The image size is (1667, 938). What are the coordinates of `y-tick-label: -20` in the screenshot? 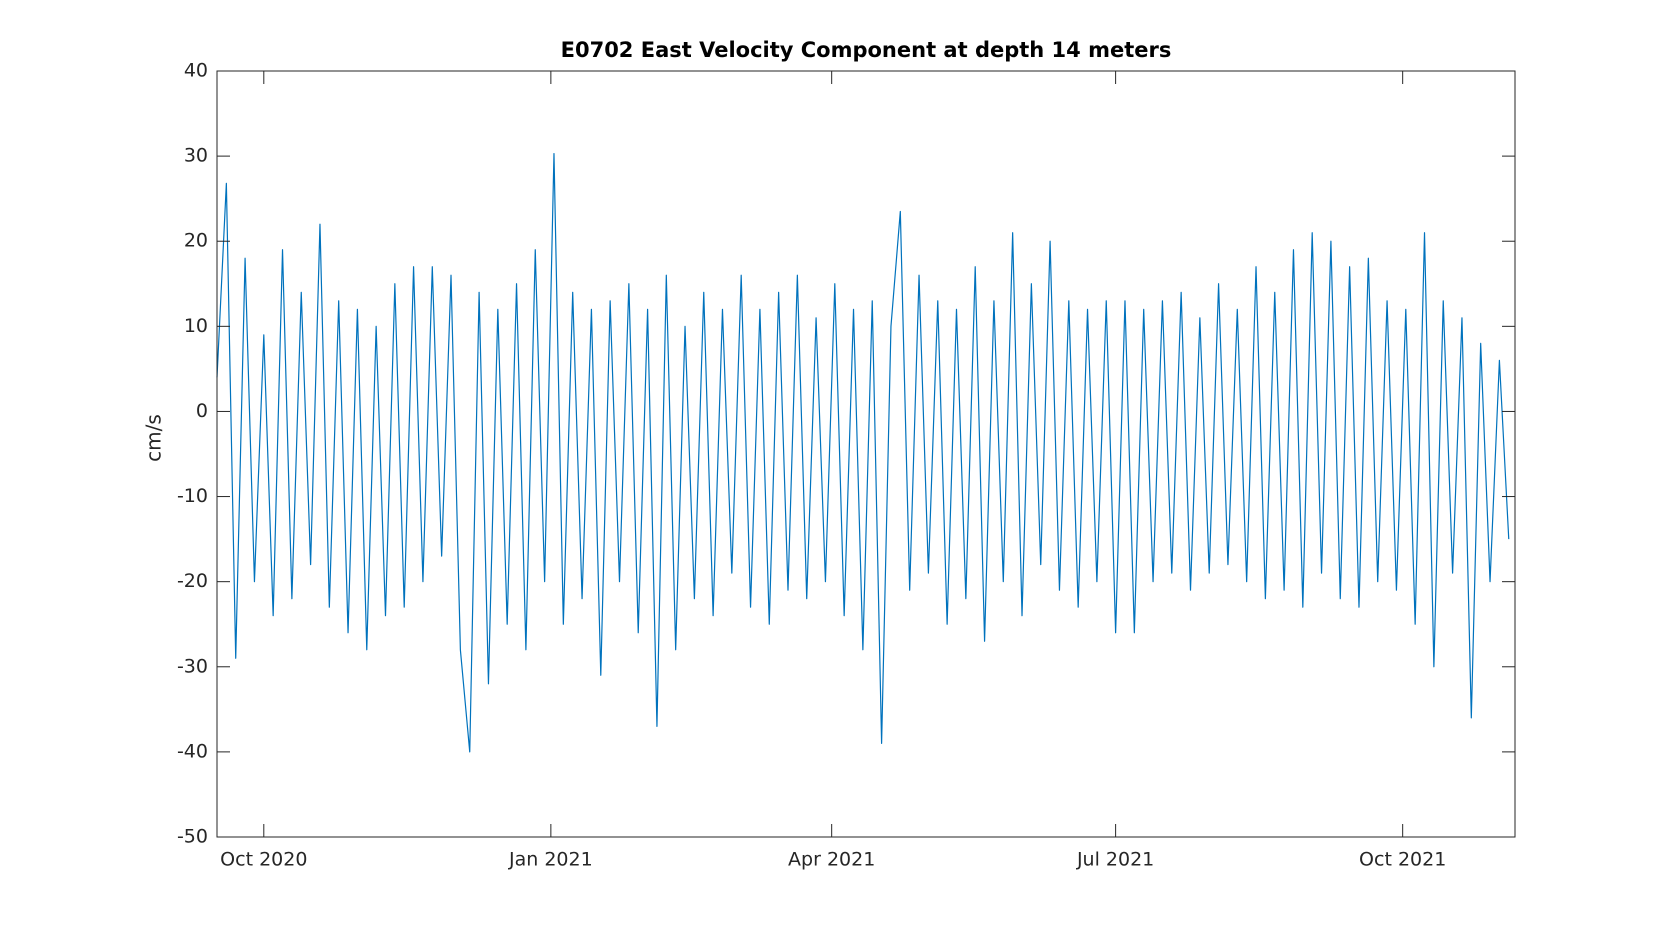 It's located at (192, 581).